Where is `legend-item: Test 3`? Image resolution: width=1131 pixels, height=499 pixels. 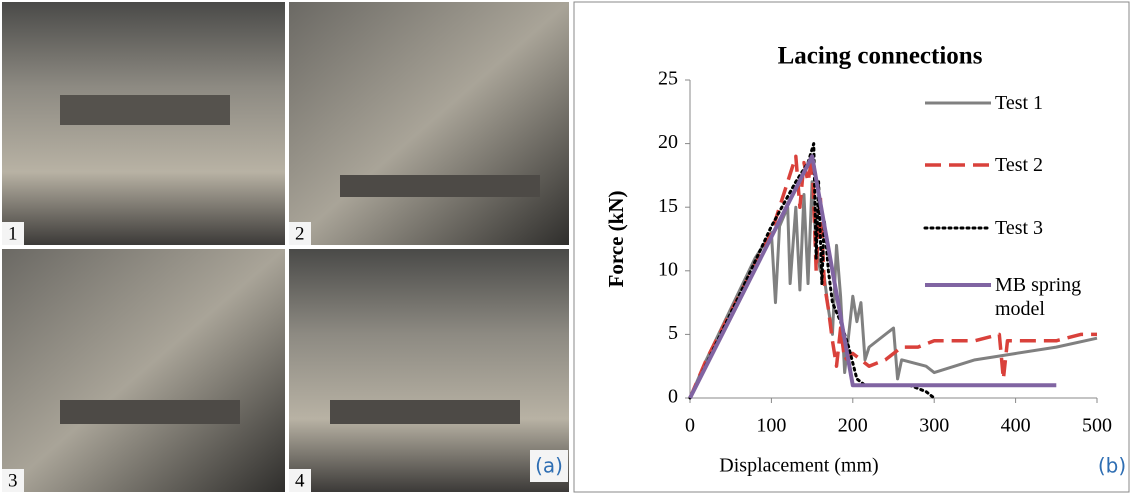 legend-item: Test 3 is located at coordinates (1019, 228).